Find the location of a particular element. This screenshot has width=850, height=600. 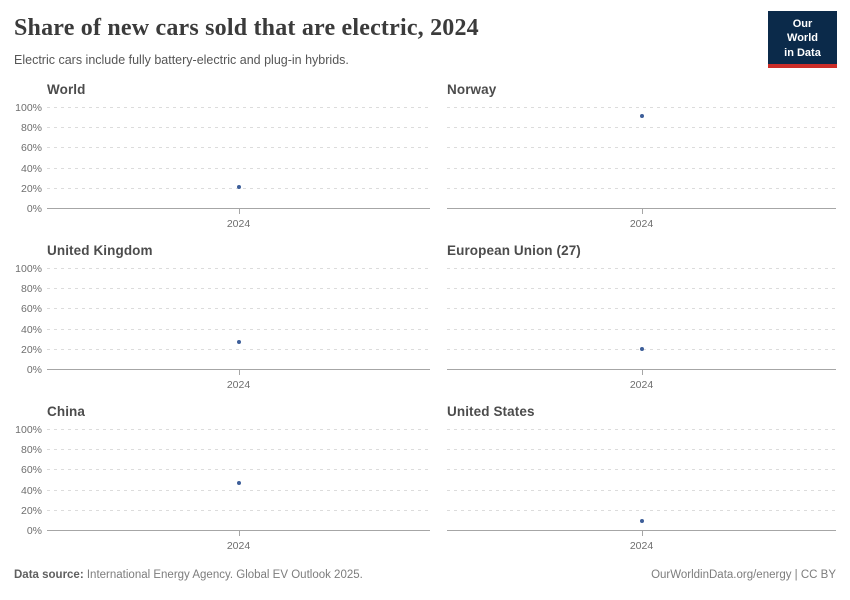

panel-united-kingdom: United Kingdom 0% 20% 40% 60% 80% 100% 2024 is located at coordinates (222, 323).